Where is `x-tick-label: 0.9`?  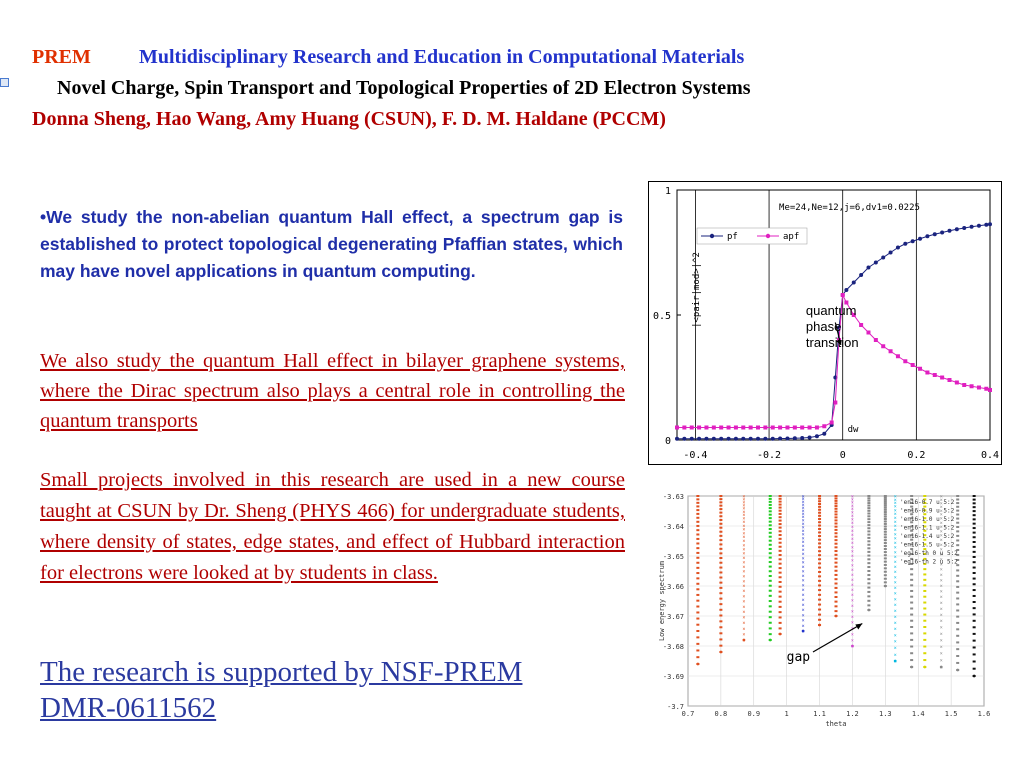
x-tick-label: 0.9 is located at coordinates (753, 714).